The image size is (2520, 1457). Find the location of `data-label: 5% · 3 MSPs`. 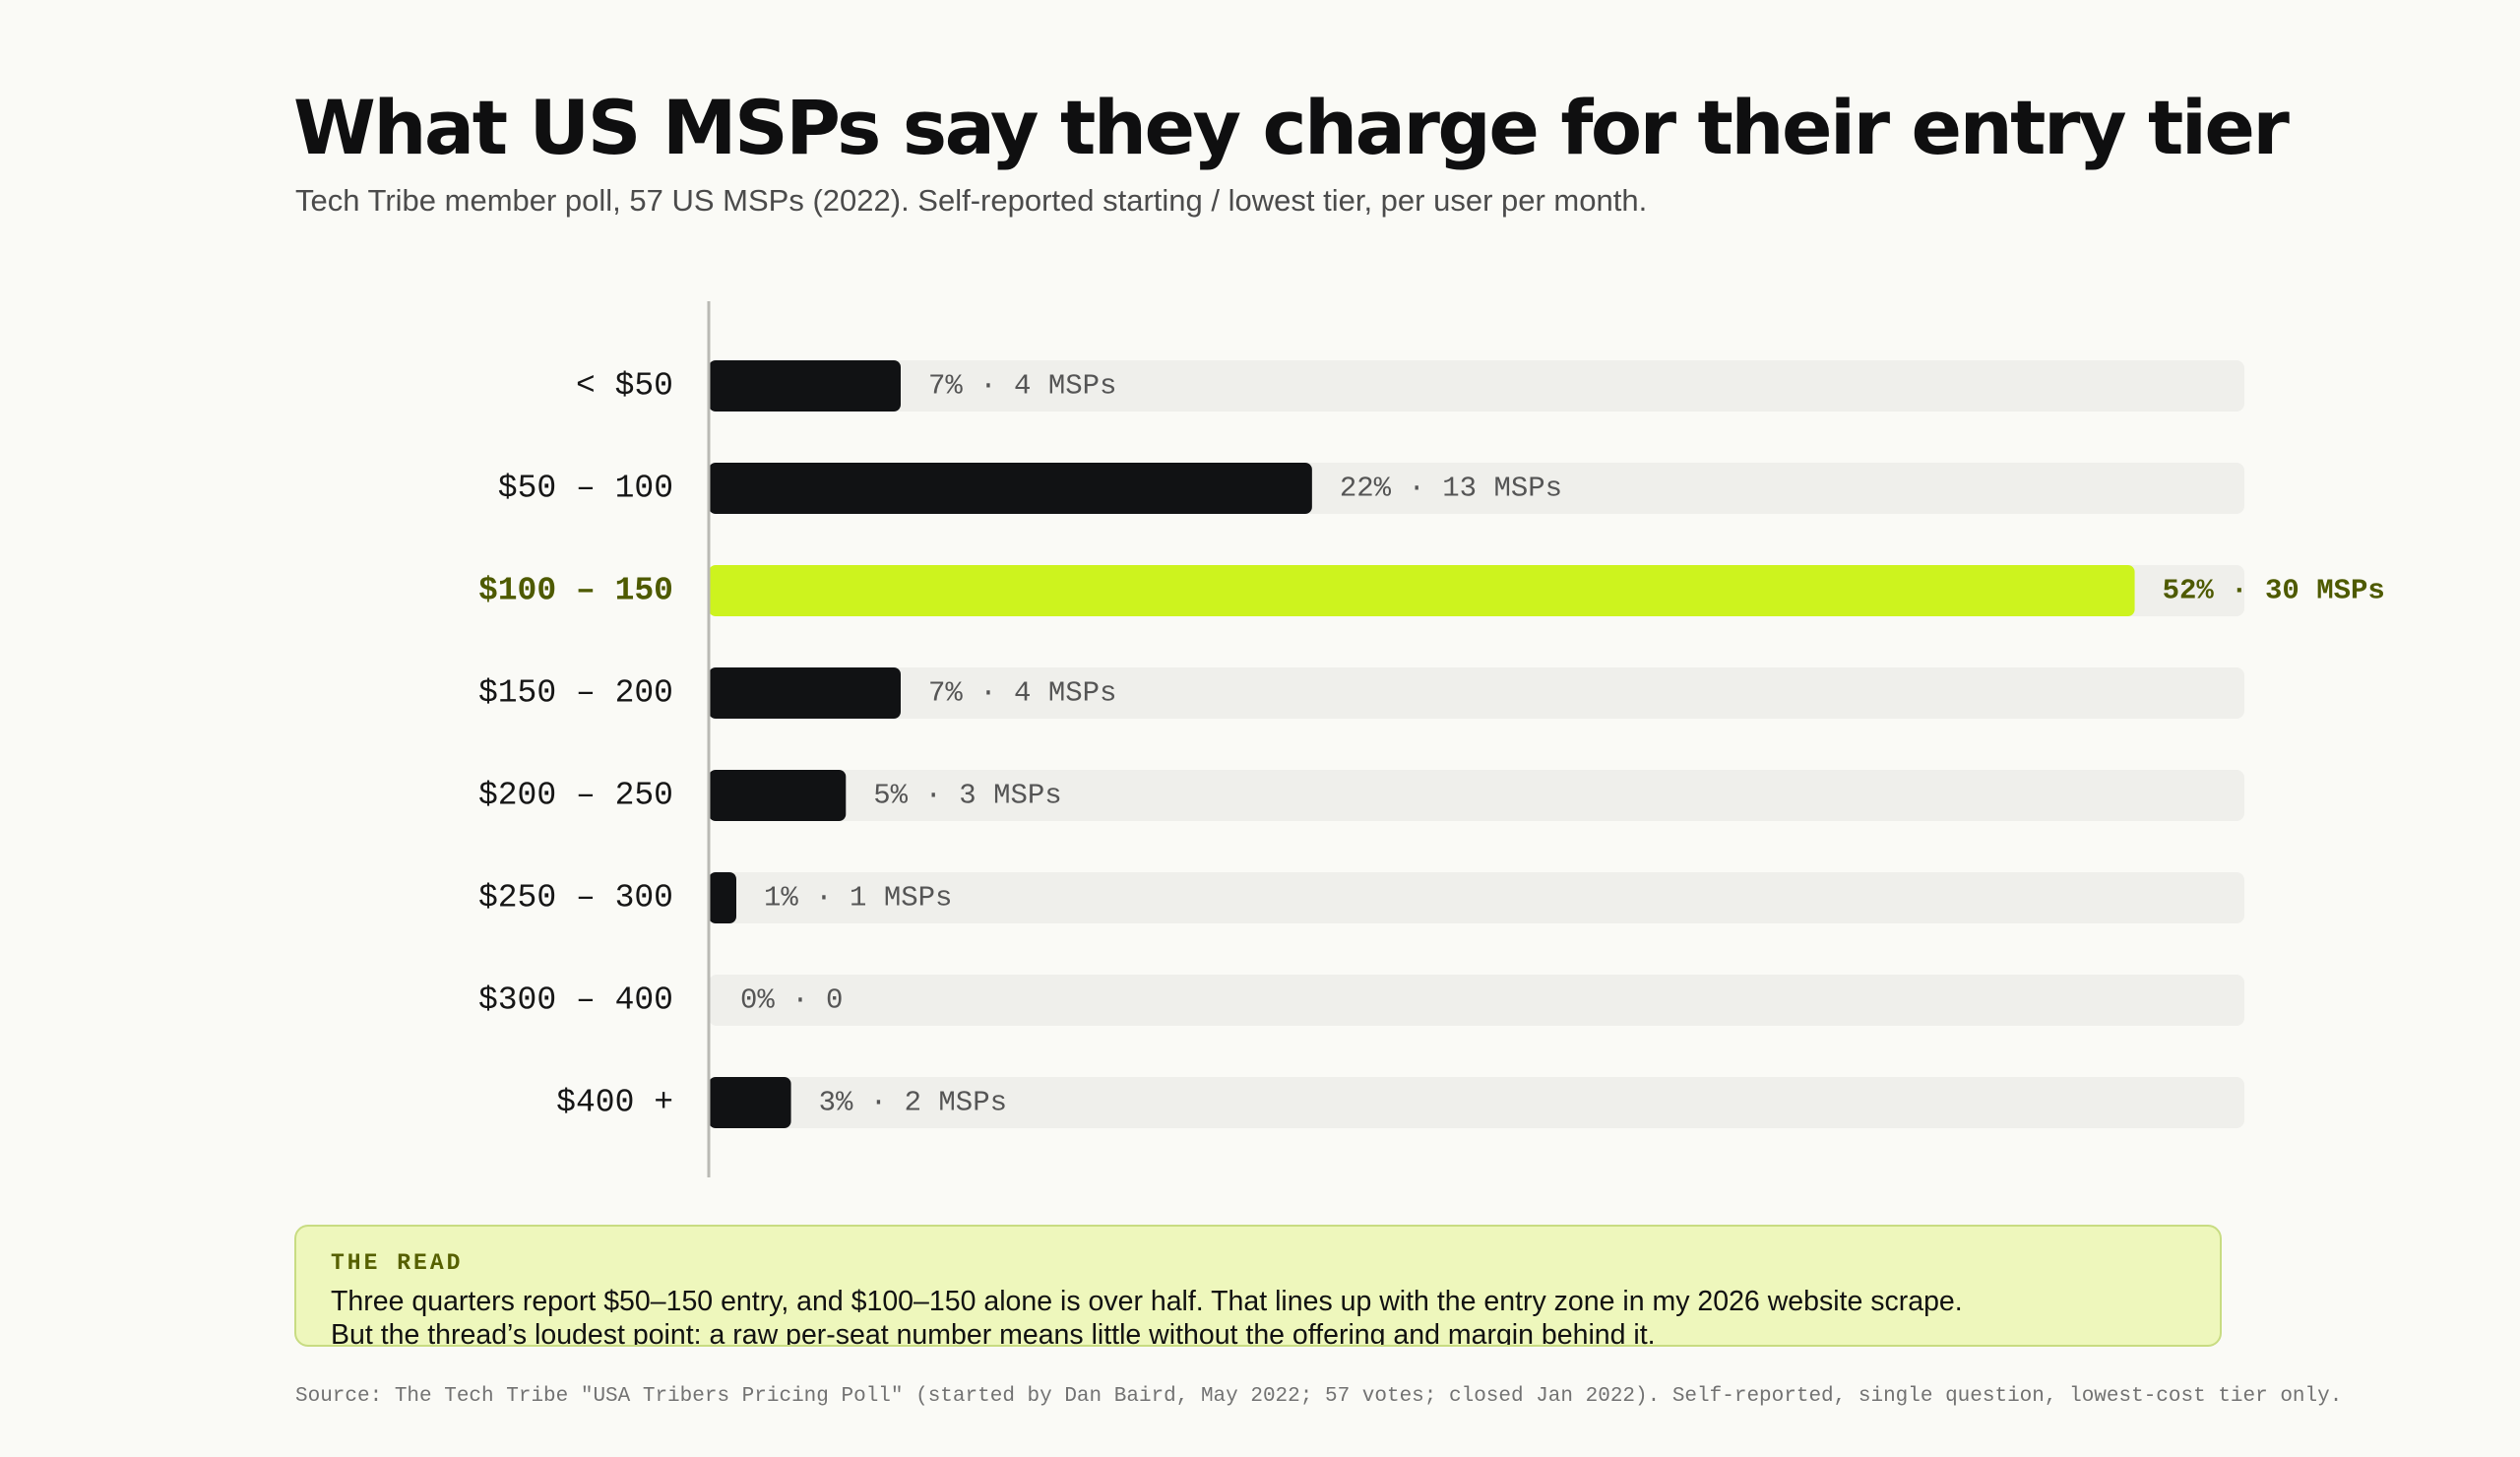

data-label: 5% · 3 MSPs is located at coordinates (967, 796).